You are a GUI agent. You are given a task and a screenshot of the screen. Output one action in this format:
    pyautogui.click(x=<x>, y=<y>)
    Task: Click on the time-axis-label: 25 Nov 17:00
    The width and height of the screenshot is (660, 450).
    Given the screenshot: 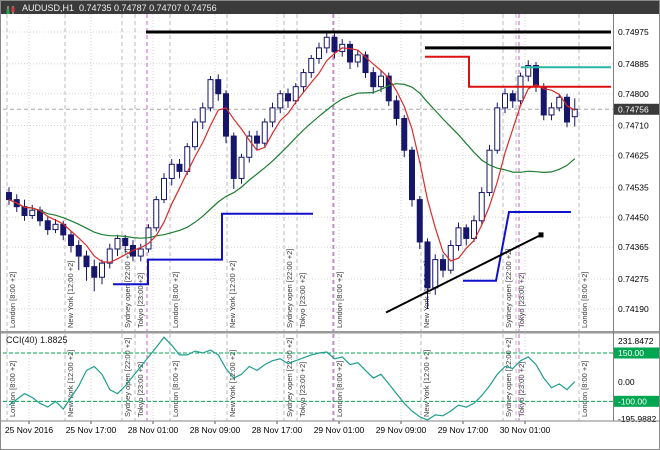 What is the action you would take?
    pyautogui.click(x=91, y=430)
    